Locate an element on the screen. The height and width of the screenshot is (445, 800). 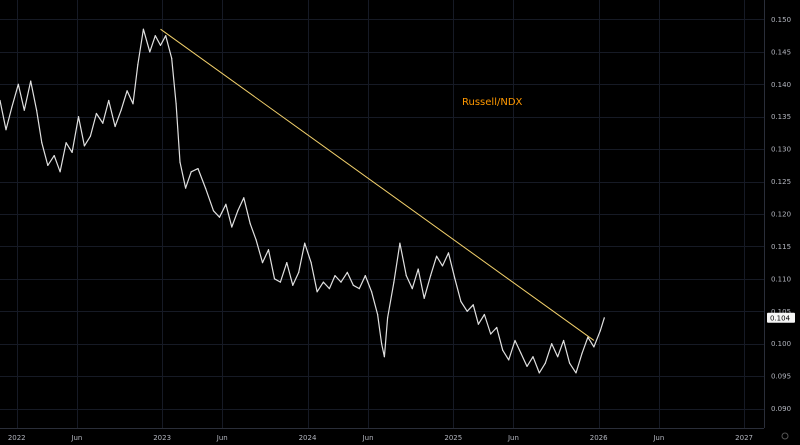
y-tick-label: 0.120 is located at coordinates (781, 215).